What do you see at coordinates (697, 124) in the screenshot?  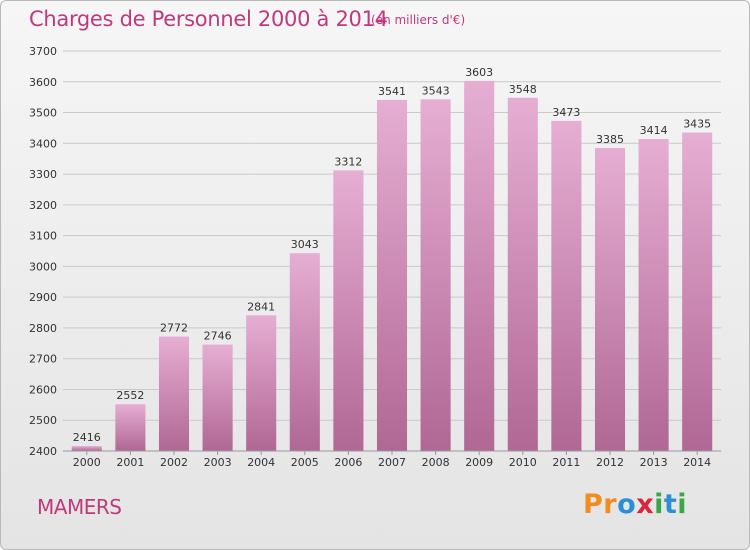 I see `data-label: 3435` at bounding box center [697, 124].